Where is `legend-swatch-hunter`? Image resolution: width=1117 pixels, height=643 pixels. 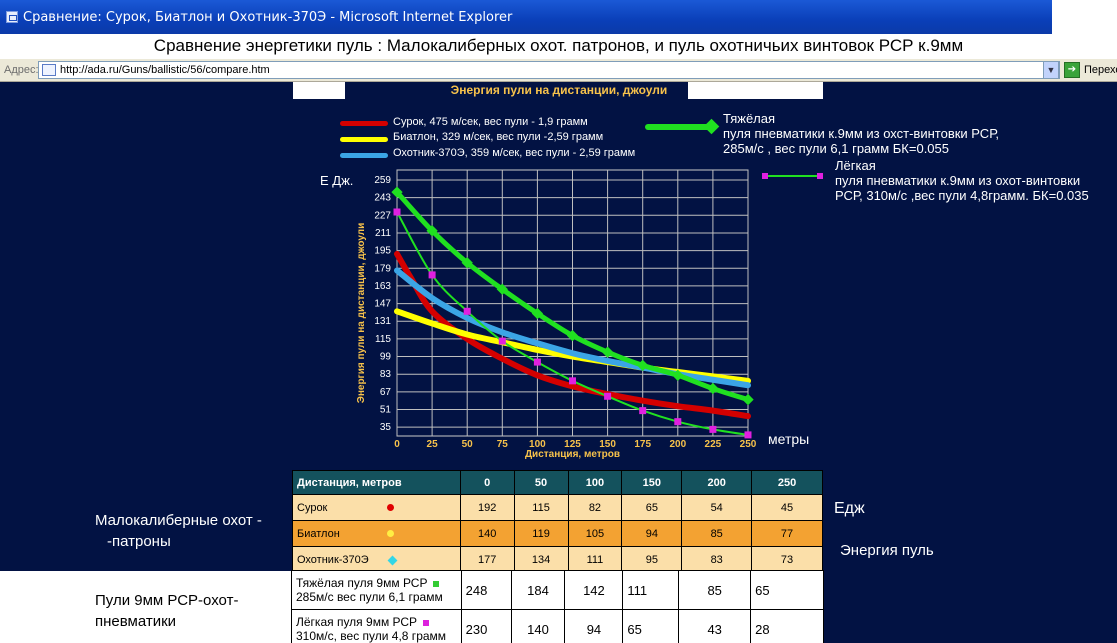 legend-swatch-hunter is located at coordinates (364, 155).